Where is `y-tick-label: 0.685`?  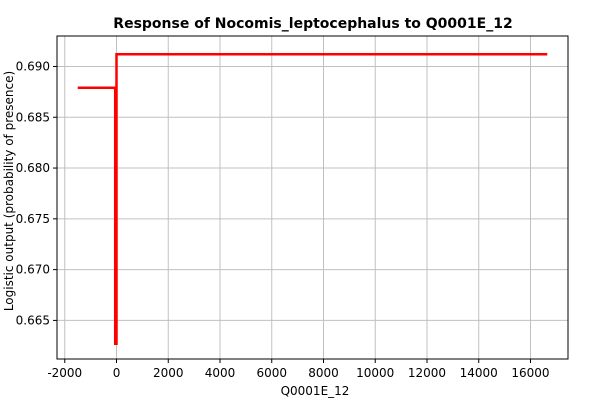
y-tick-label: 0.685 is located at coordinates (33, 117).